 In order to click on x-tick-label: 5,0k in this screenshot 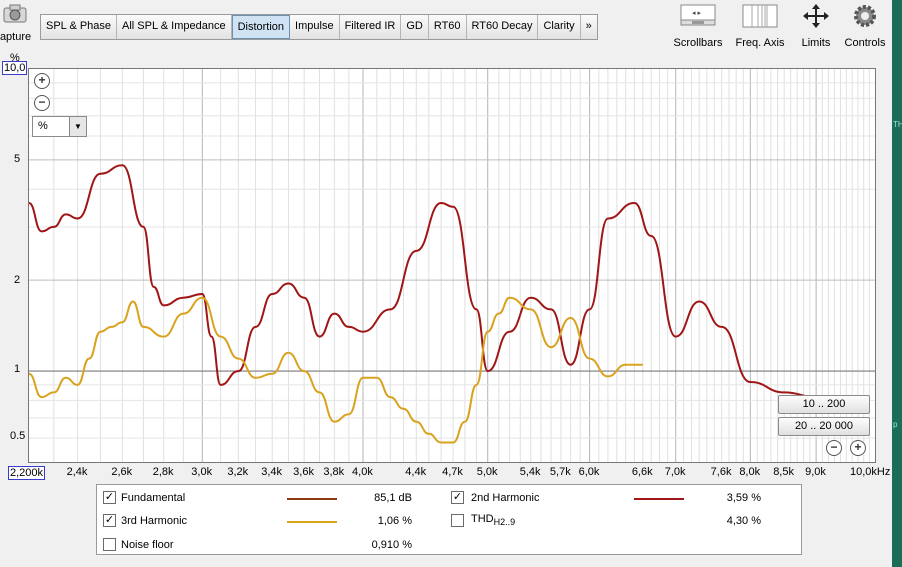, I will do `click(487, 472)`.